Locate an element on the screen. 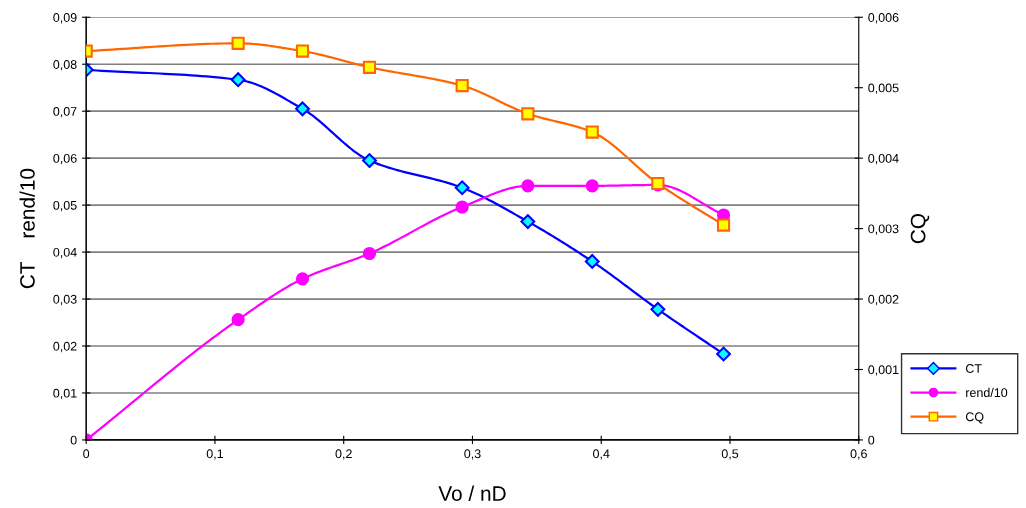  x-tick-label: 0,6 is located at coordinates (858, 454).